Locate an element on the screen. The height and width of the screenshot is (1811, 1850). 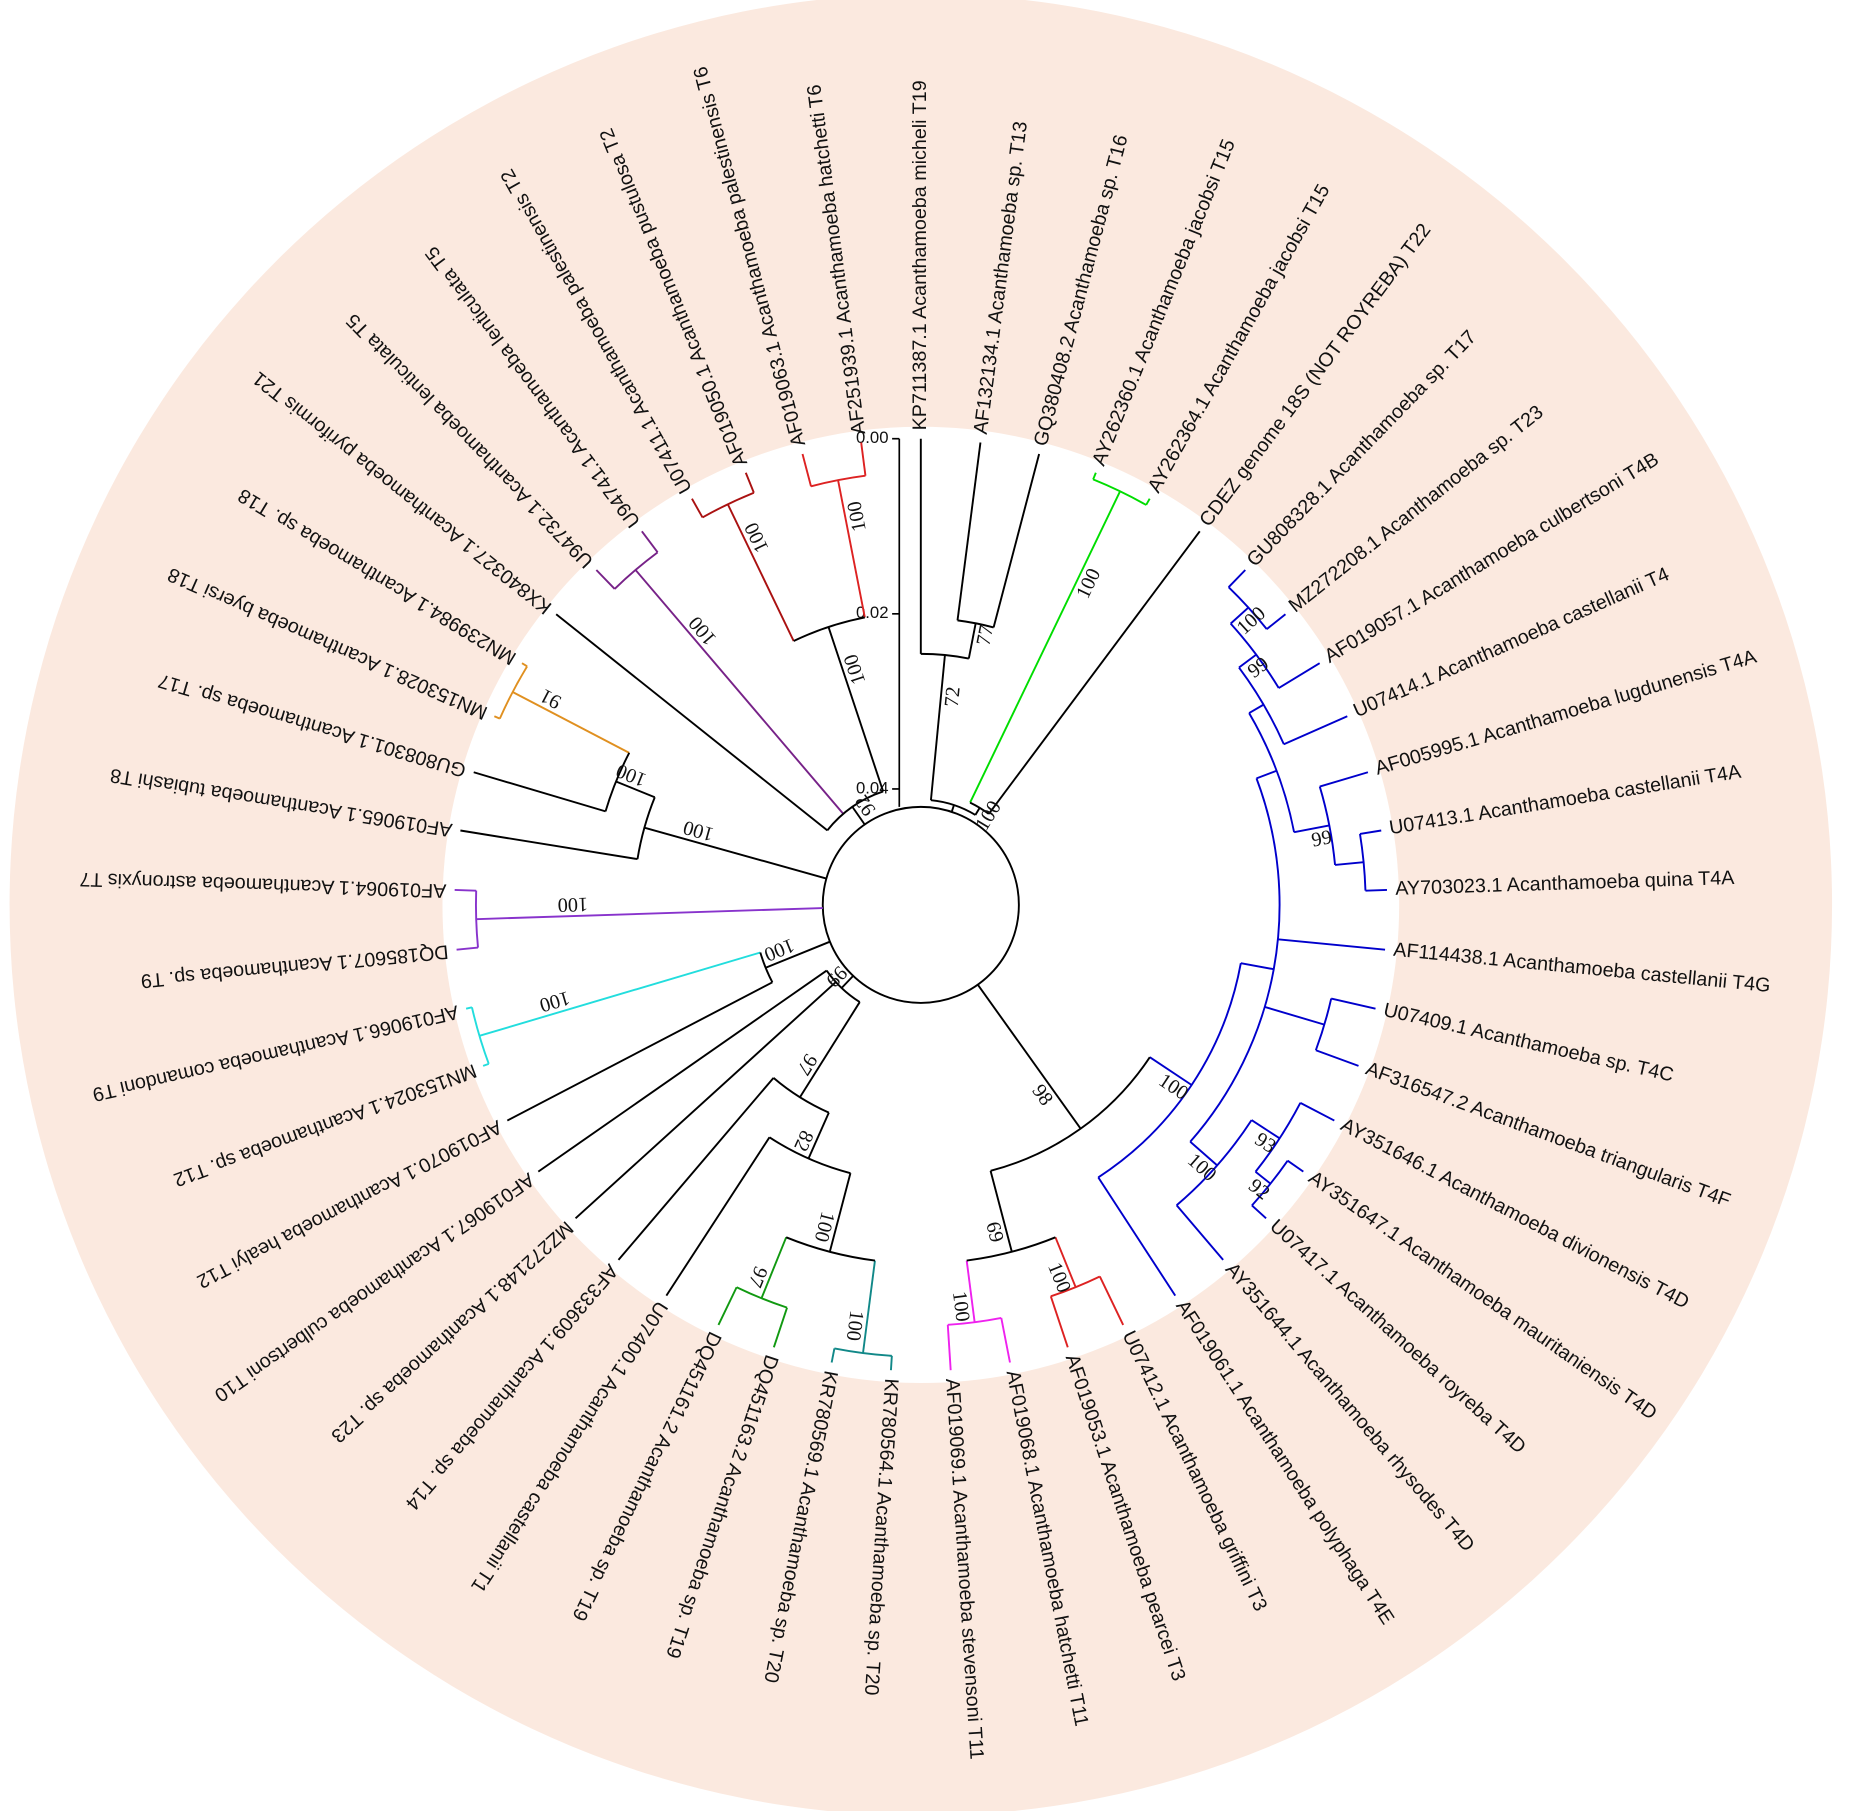
bootstrap-value: 72 is located at coordinates (953, 697).